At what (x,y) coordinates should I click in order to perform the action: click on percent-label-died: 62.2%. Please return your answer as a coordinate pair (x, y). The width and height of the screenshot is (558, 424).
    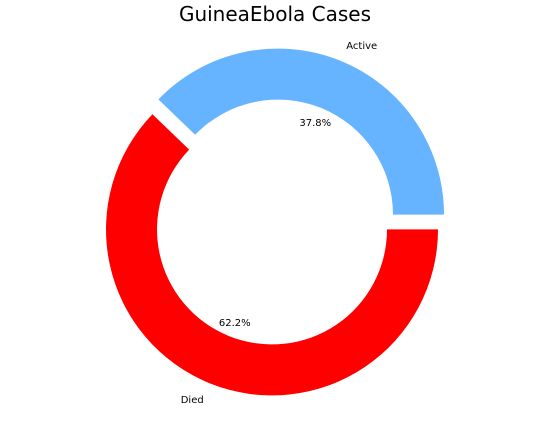
    Looking at the image, I should click on (235, 323).